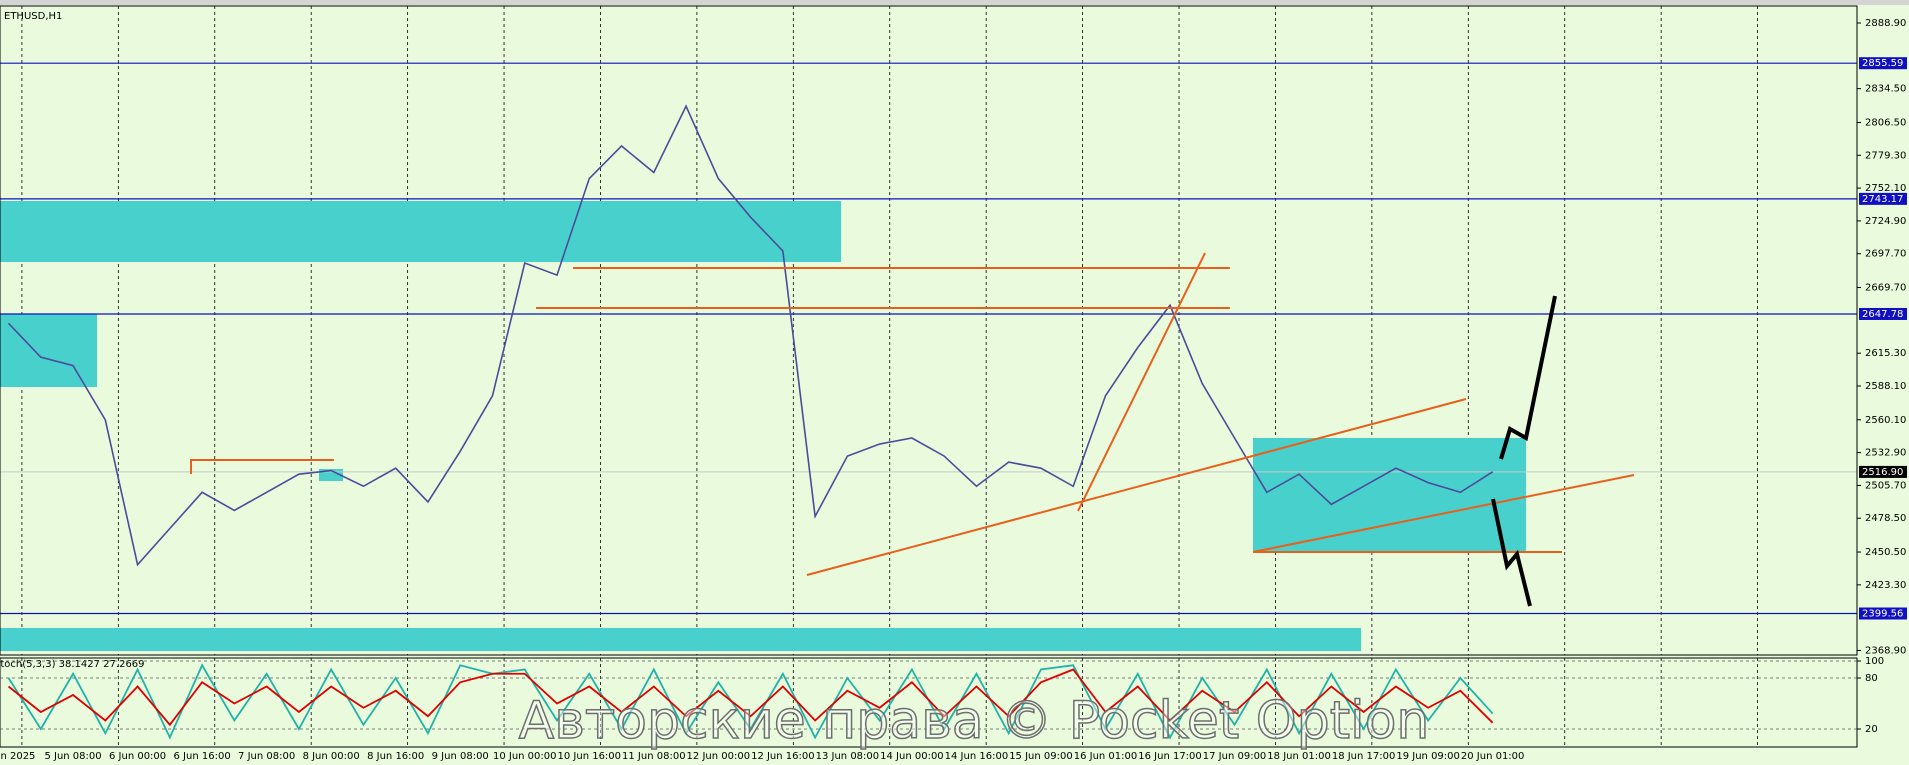 The image size is (1909, 765). I want to click on x-tick-label: 12 Jun 16:00, so click(783, 756).